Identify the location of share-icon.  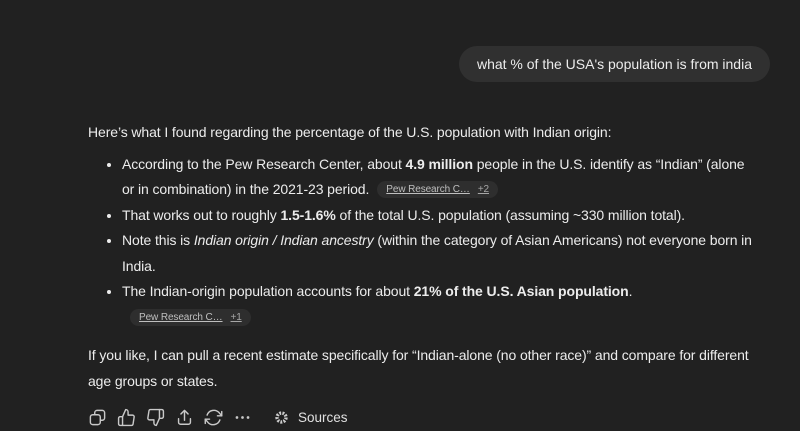
(184, 417).